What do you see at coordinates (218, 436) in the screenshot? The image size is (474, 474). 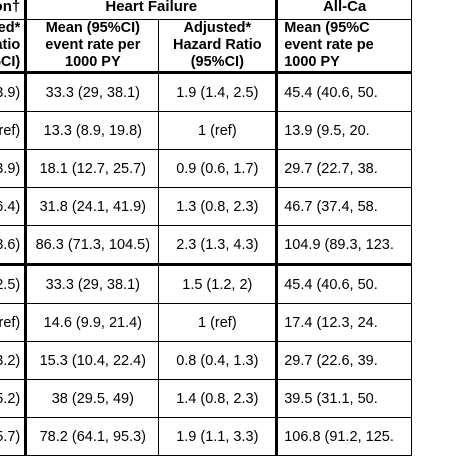 I see `table-cell: 1.9 (1.1, 3.3)` at bounding box center [218, 436].